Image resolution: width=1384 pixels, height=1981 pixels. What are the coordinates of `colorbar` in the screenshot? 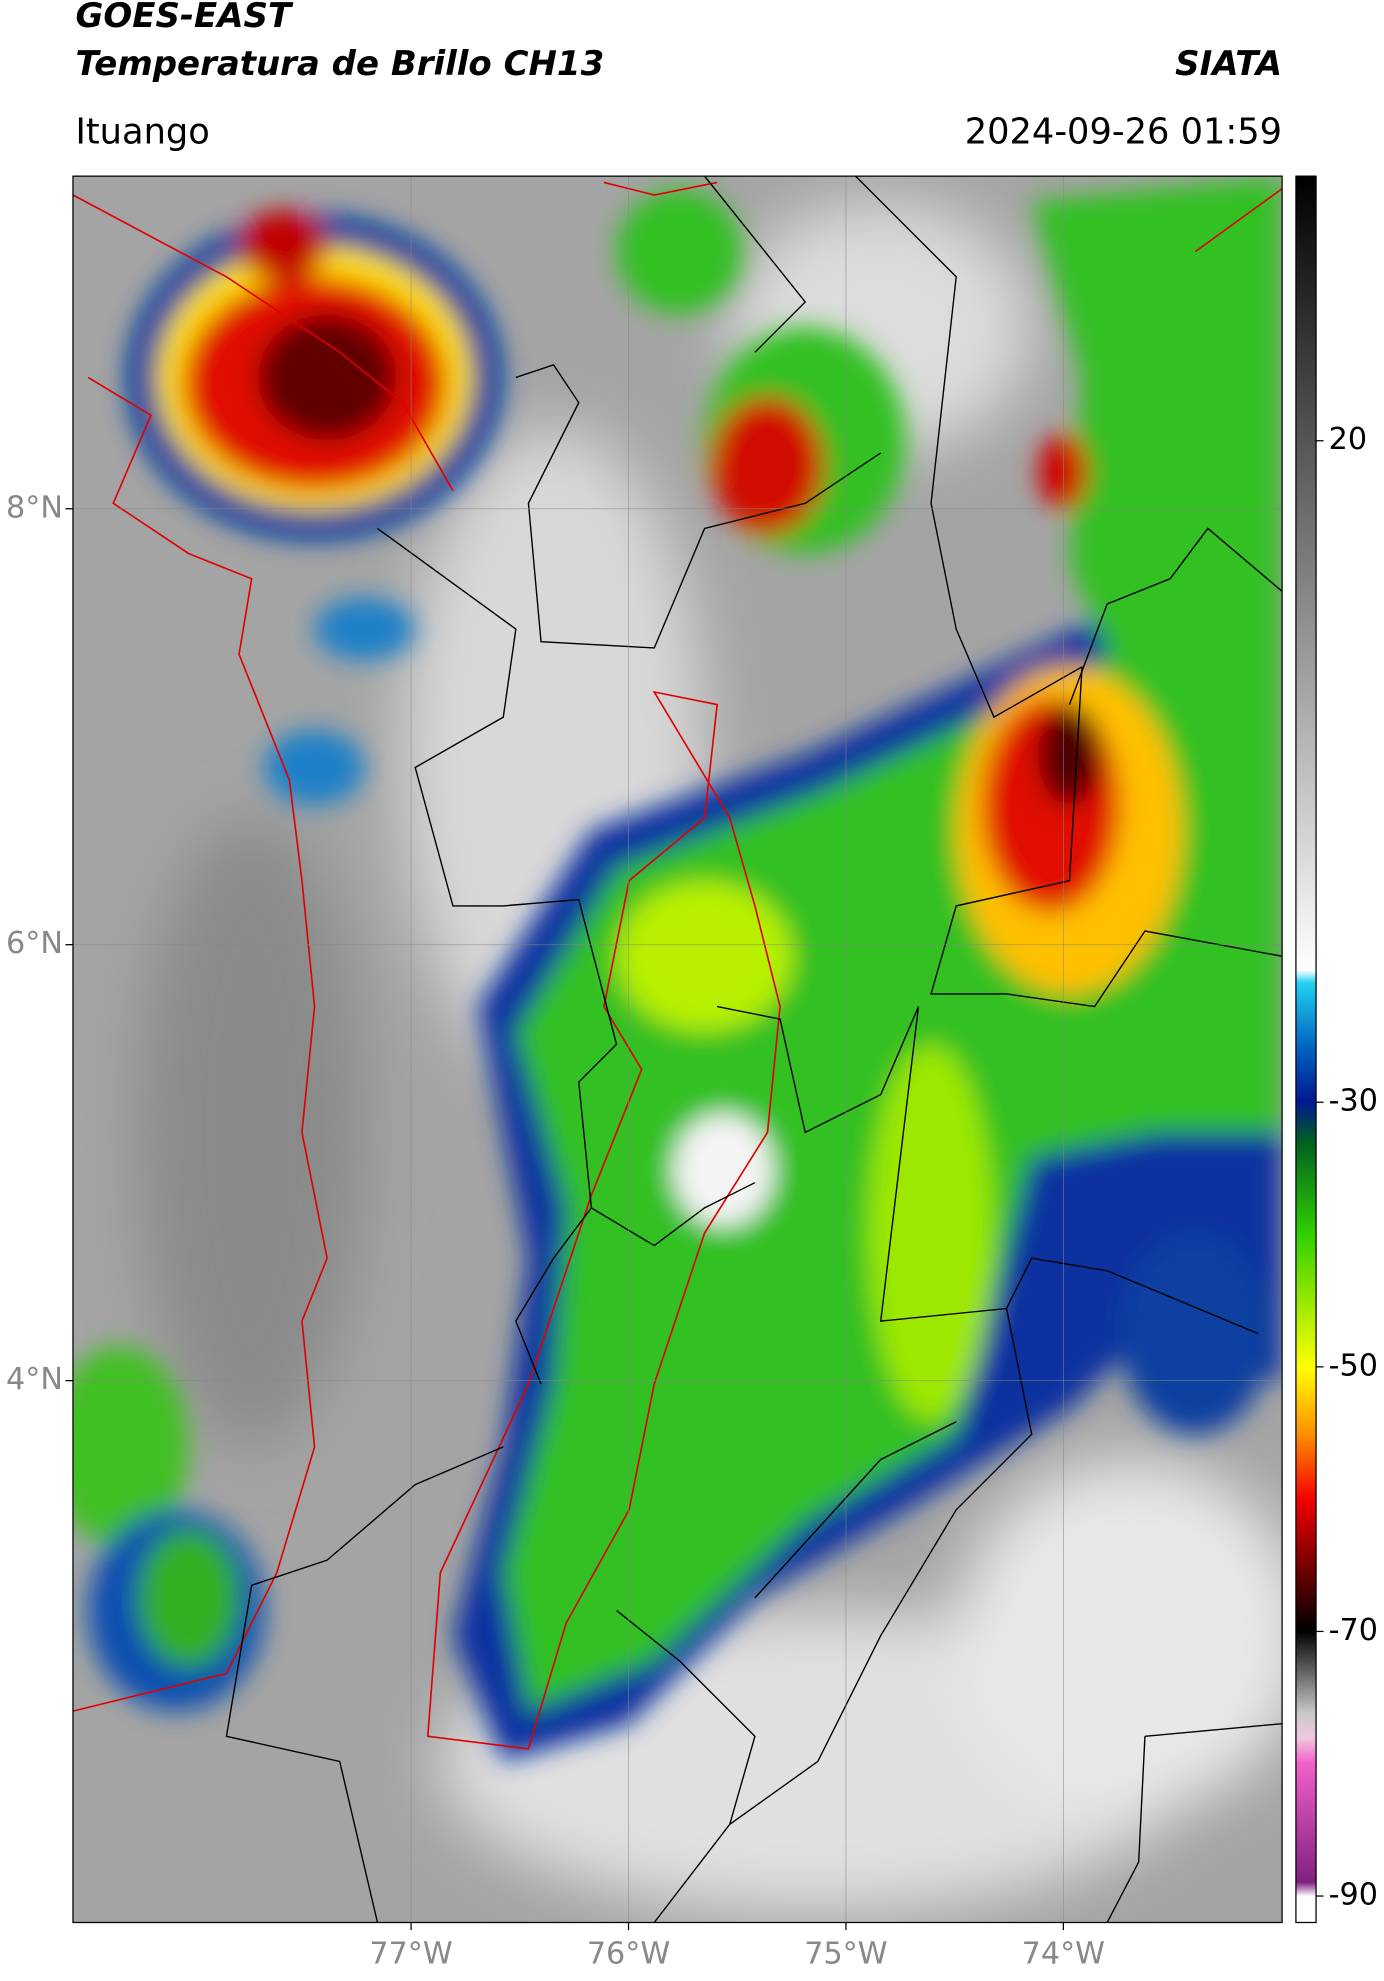 It's located at (1306, 1049).